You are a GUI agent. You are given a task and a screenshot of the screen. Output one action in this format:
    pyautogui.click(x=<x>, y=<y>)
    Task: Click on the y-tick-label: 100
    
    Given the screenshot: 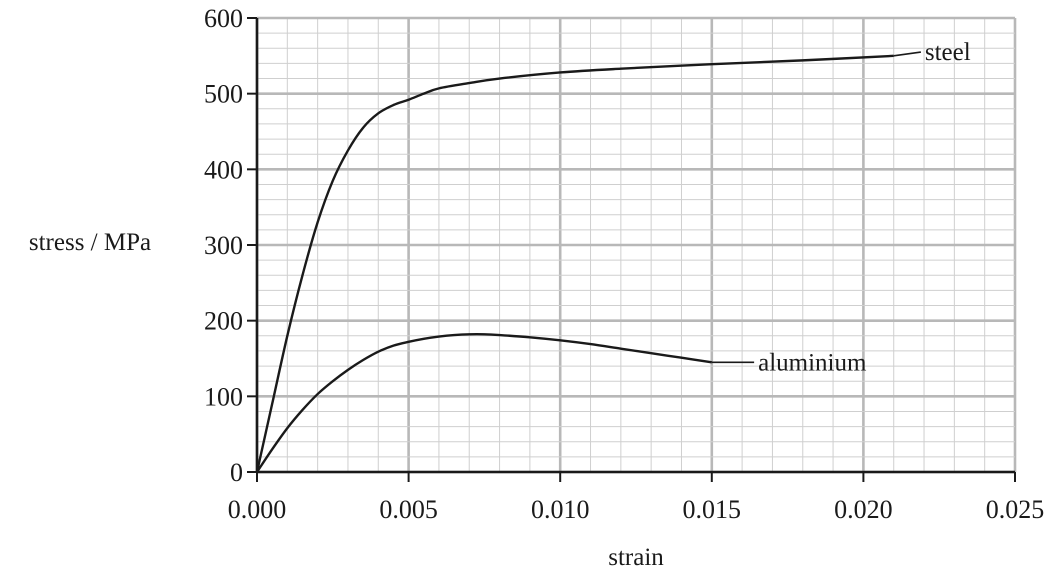 What is the action you would take?
    pyautogui.click(x=223, y=396)
    